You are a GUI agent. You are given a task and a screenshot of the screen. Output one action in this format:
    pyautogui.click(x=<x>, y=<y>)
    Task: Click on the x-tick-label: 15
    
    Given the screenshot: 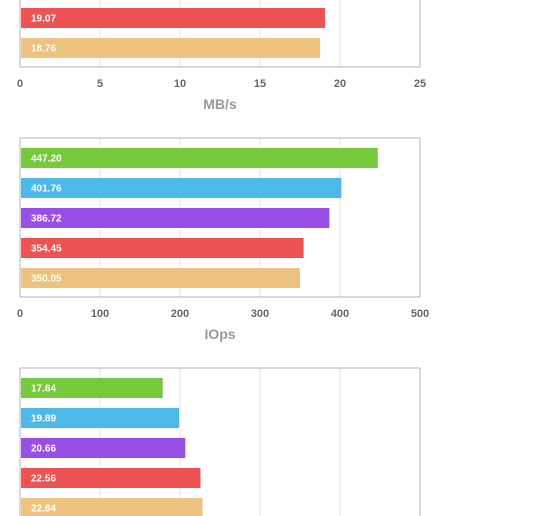 What is the action you would take?
    pyautogui.click(x=260, y=84)
    